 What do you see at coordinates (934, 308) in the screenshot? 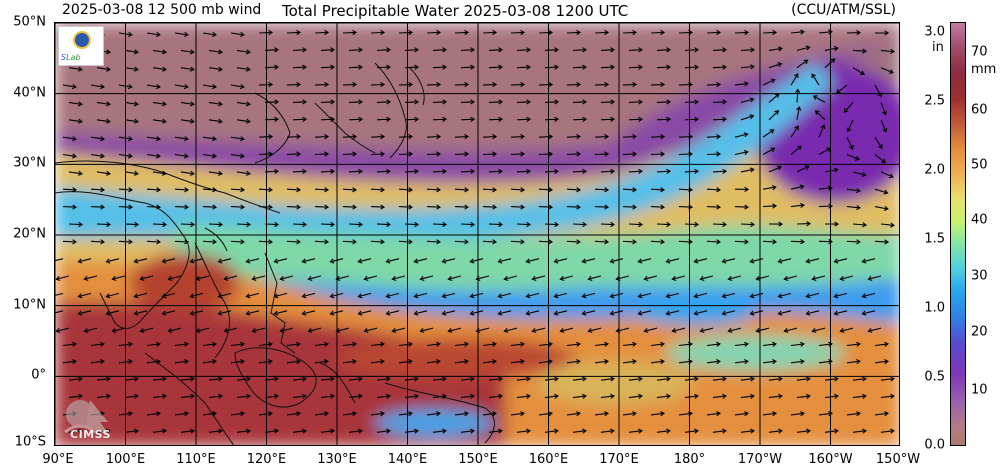
I see `colorbar-inch-tick: 1.0` at bounding box center [934, 308].